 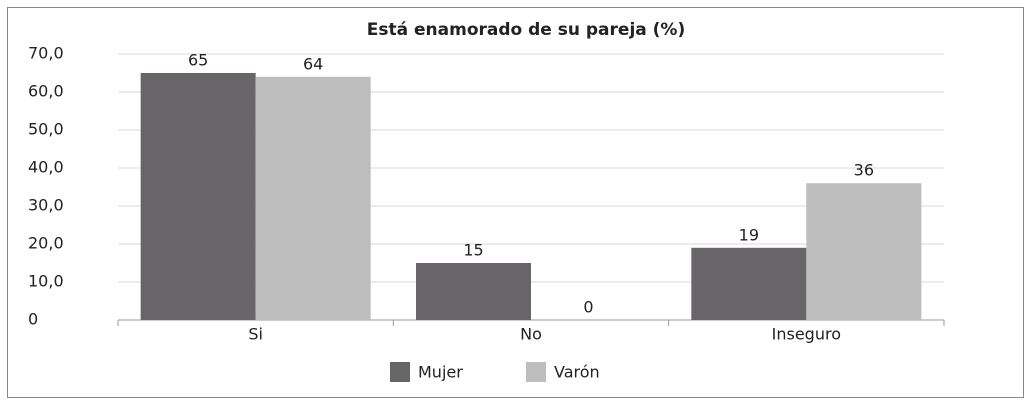 What do you see at coordinates (46, 129) in the screenshot?
I see `y-tick-label: 50,0` at bounding box center [46, 129].